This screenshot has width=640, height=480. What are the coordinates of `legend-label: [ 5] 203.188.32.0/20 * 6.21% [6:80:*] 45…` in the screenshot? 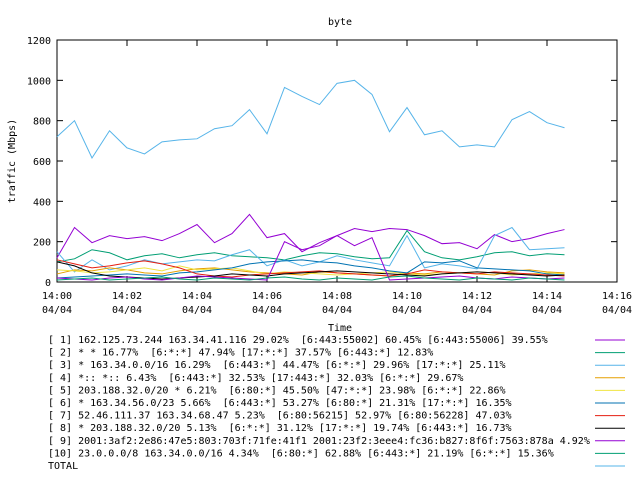 It's located at (277, 390).